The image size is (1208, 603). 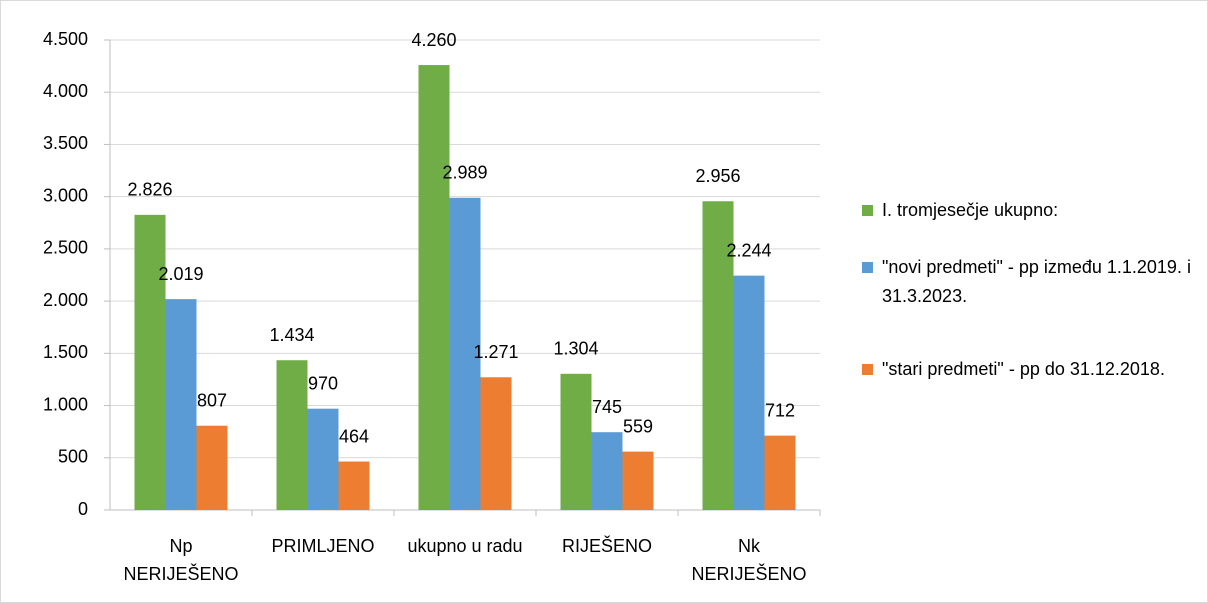 I want to click on y-tick-label: 3.500, so click(x=65, y=143).